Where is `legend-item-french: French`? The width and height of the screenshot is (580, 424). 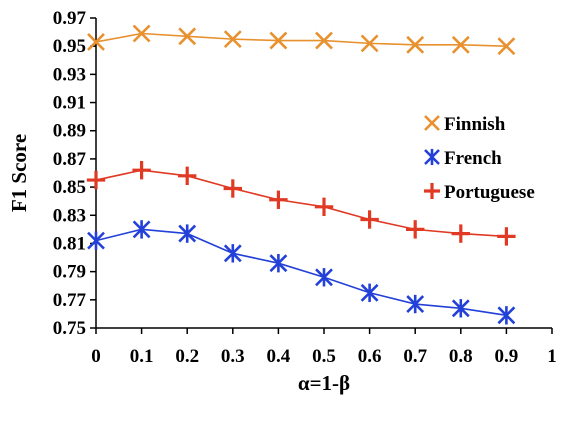 legend-item-french: French is located at coordinates (463, 158).